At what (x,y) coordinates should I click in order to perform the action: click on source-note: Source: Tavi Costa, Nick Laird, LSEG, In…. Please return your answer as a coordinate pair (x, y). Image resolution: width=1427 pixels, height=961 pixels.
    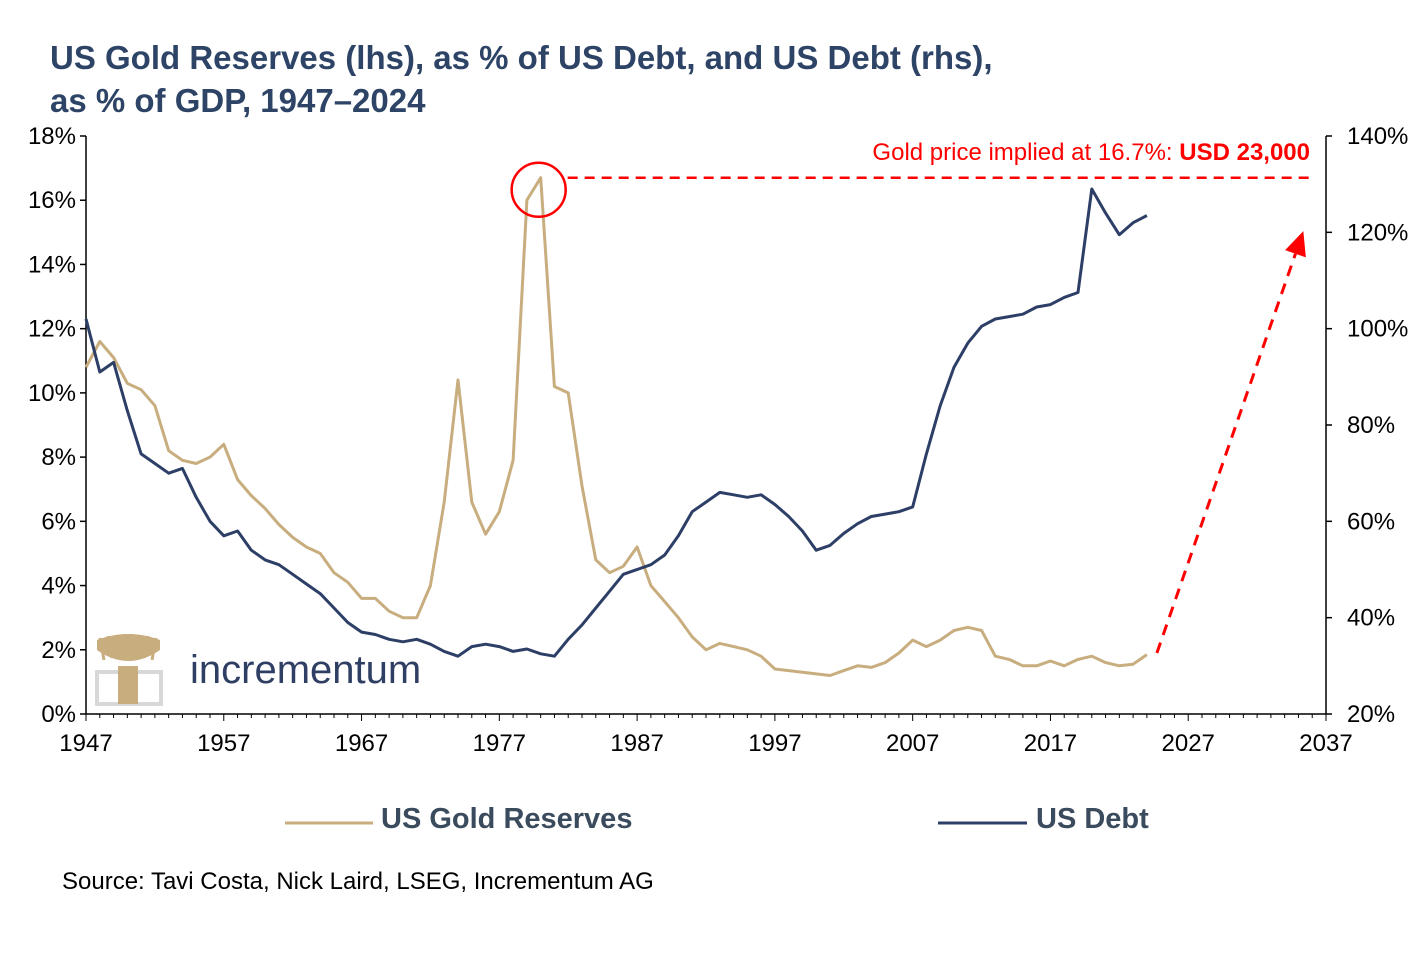
    Looking at the image, I should click on (358, 881).